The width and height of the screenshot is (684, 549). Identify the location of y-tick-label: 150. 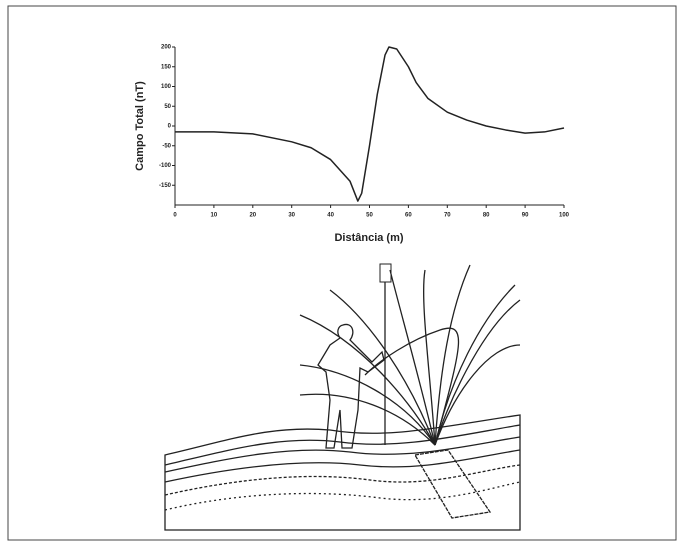
(166, 67).